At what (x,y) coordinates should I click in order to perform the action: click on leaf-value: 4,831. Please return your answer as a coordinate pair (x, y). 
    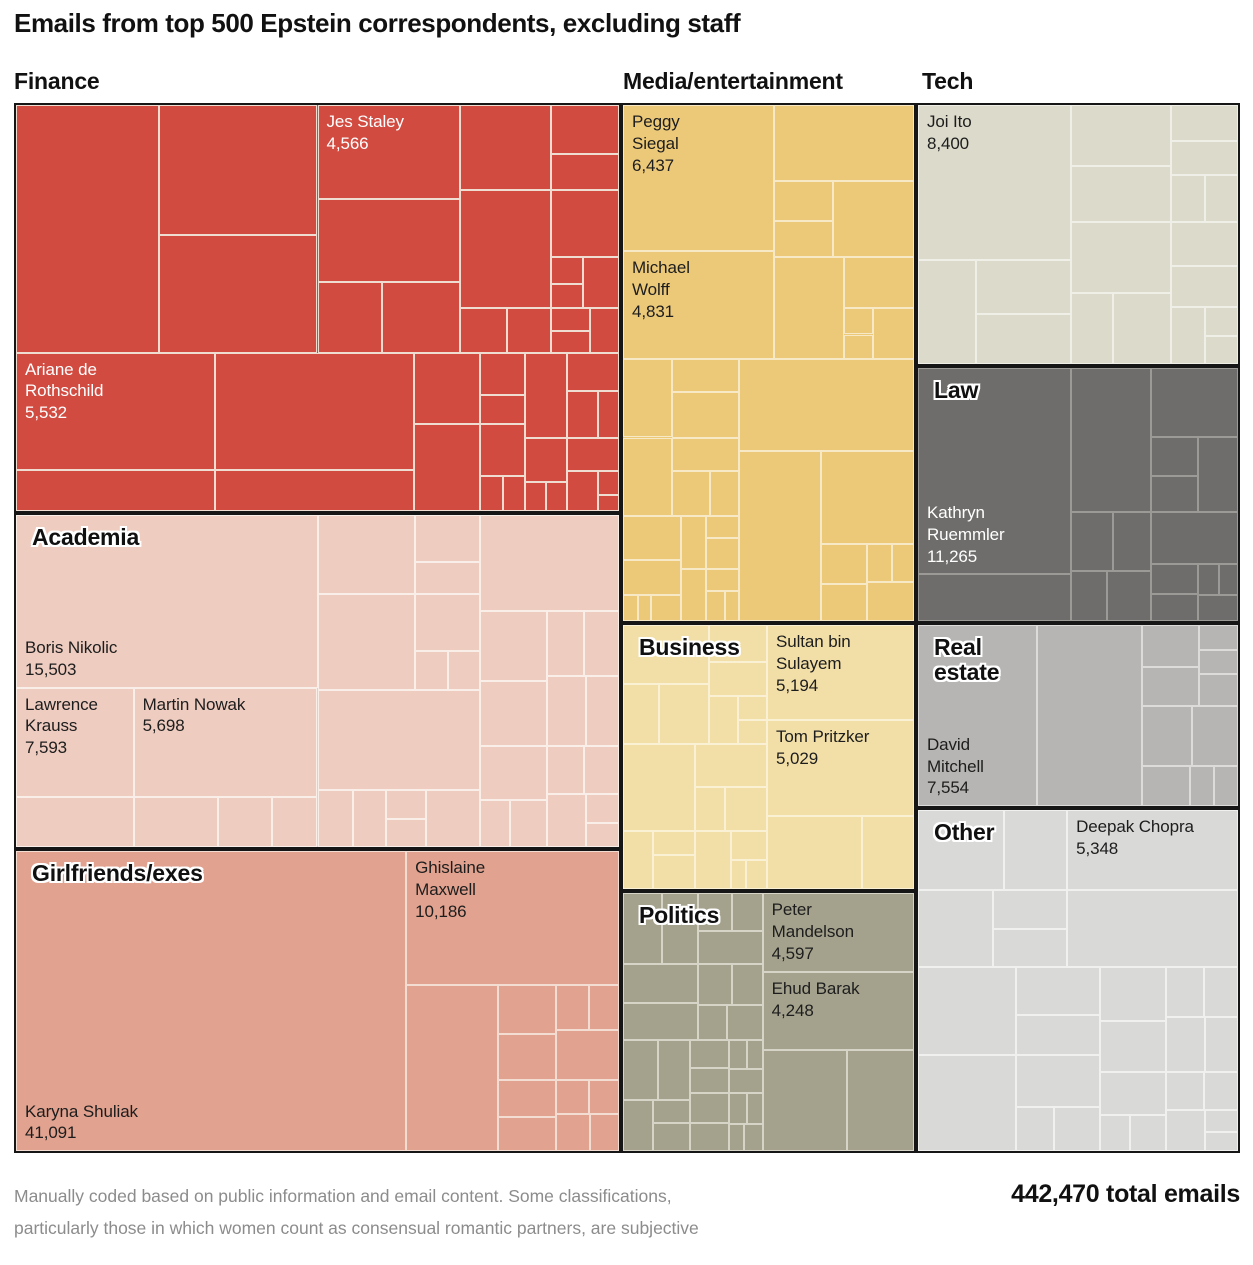
    Looking at the image, I should click on (653, 311).